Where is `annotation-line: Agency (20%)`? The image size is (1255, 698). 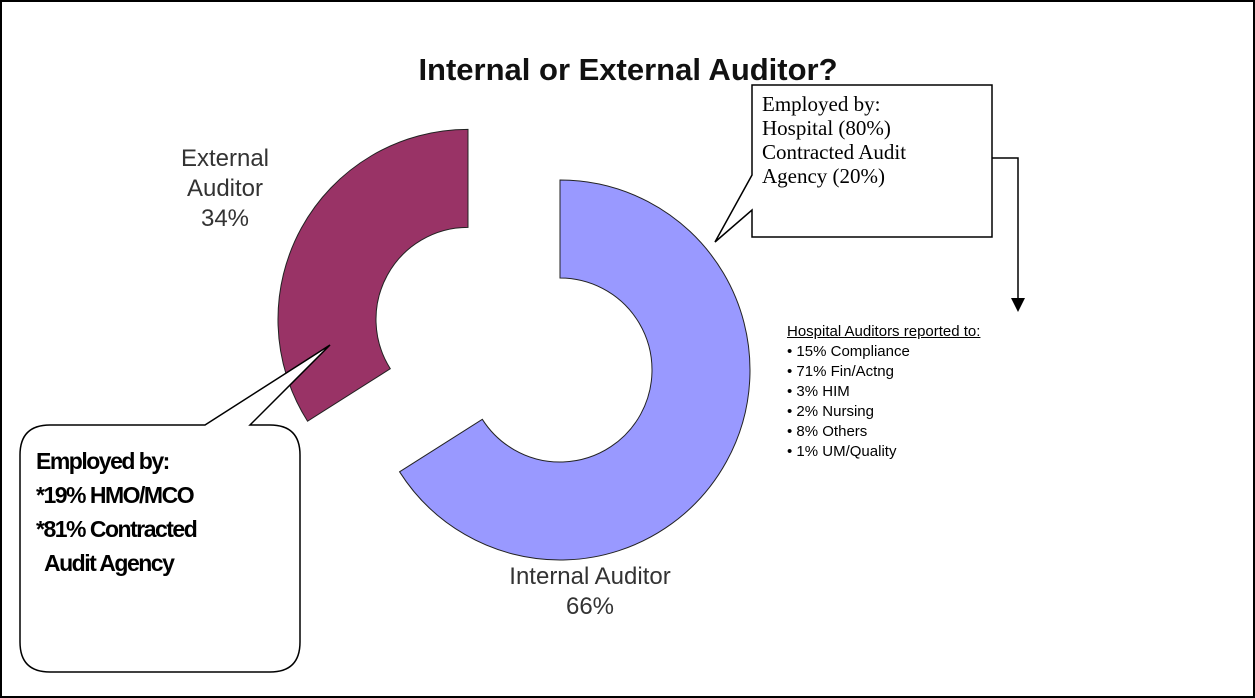 annotation-line: Agency (20%) is located at coordinates (824, 176).